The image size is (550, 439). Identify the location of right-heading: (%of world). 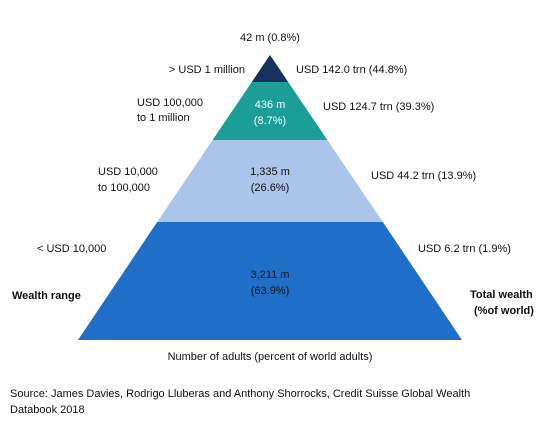
(504, 311).